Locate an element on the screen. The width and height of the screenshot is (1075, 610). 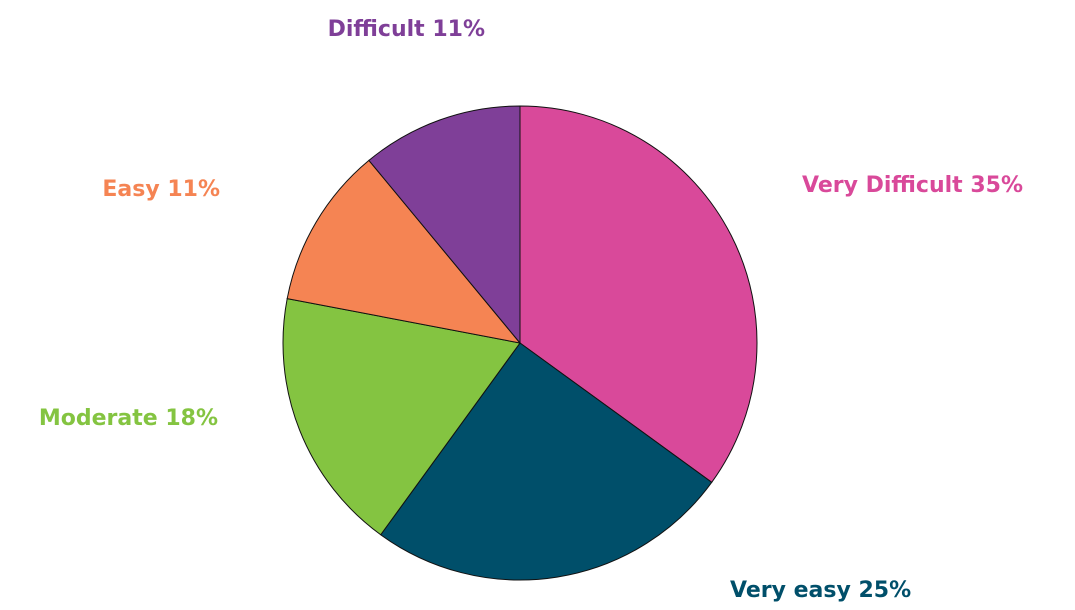
slice-label: Easy 11% is located at coordinates (161, 189).